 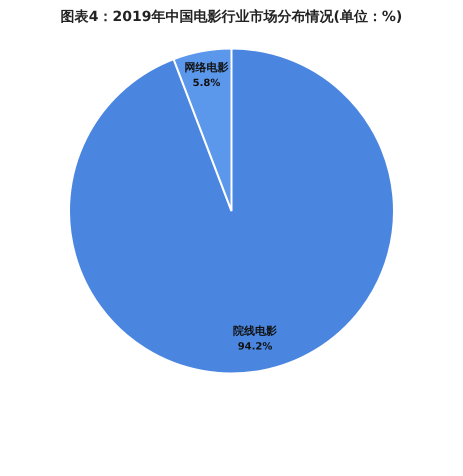 I want to click on chart-title: 图表4：2019年中国电影行业市场分布情况(单位：%), so click(x=232, y=17).